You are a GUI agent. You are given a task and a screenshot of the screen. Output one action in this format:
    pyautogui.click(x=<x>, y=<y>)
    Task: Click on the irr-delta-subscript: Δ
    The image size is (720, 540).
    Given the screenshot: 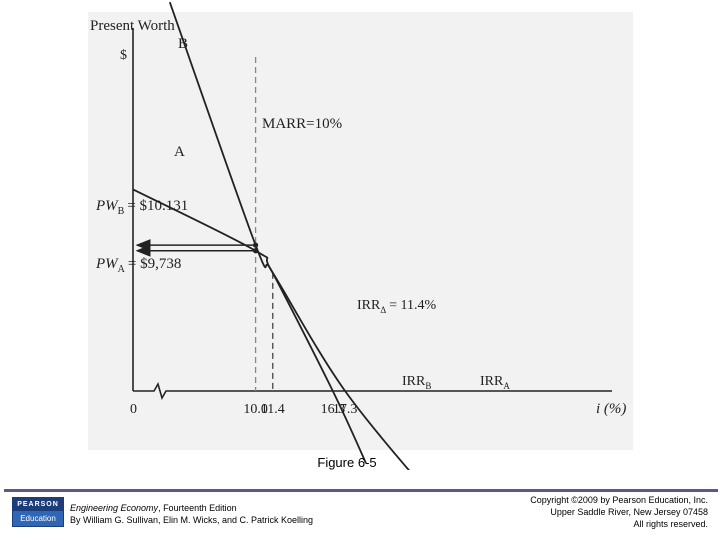 What is the action you would take?
    pyautogui.click(x=383, y=310)
    